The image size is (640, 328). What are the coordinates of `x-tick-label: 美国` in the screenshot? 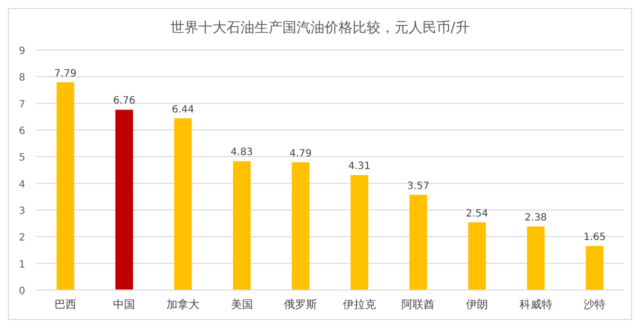 It's located at (241, 304).